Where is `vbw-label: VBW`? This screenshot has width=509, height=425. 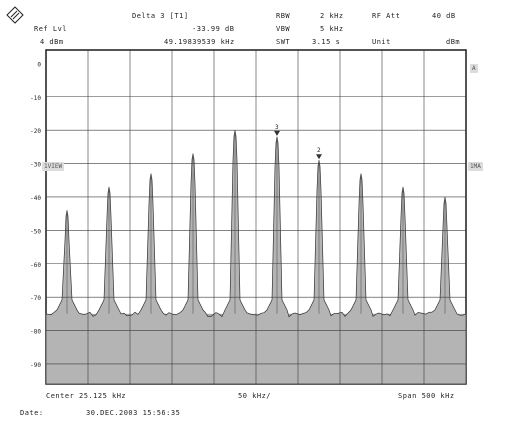 vbw-label: VBW is located at coordinates (283, 29).